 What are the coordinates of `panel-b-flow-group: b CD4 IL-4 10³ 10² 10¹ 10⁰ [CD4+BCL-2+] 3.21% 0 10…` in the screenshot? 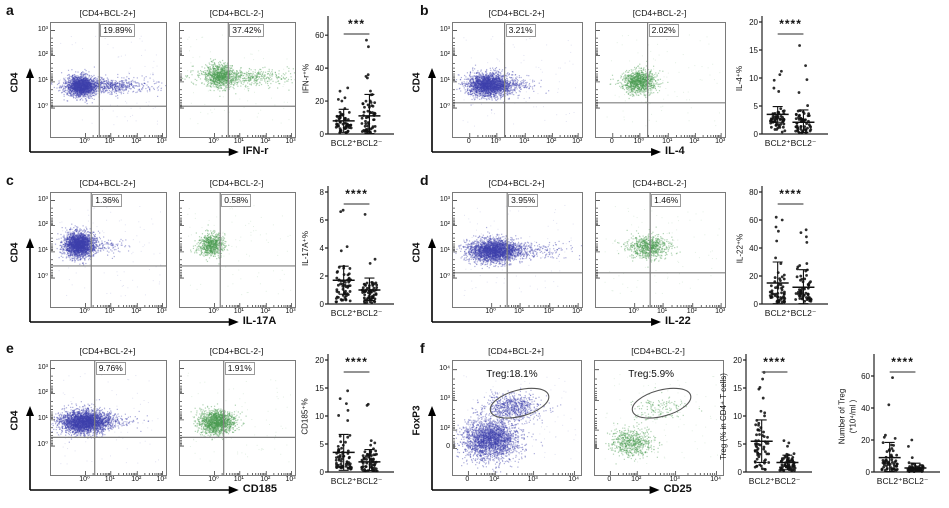 It's located at (566, 85).